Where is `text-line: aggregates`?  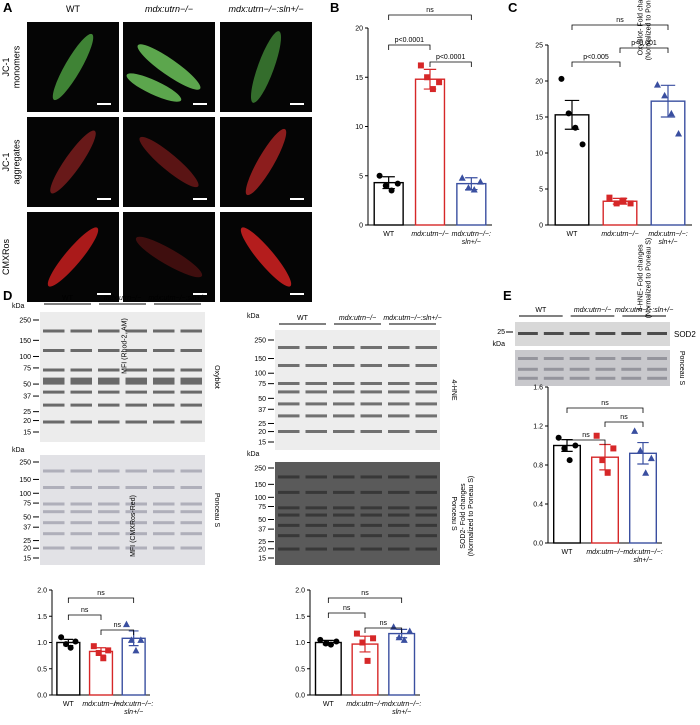 text-line: aggregates is located at coordinates (16, 162).